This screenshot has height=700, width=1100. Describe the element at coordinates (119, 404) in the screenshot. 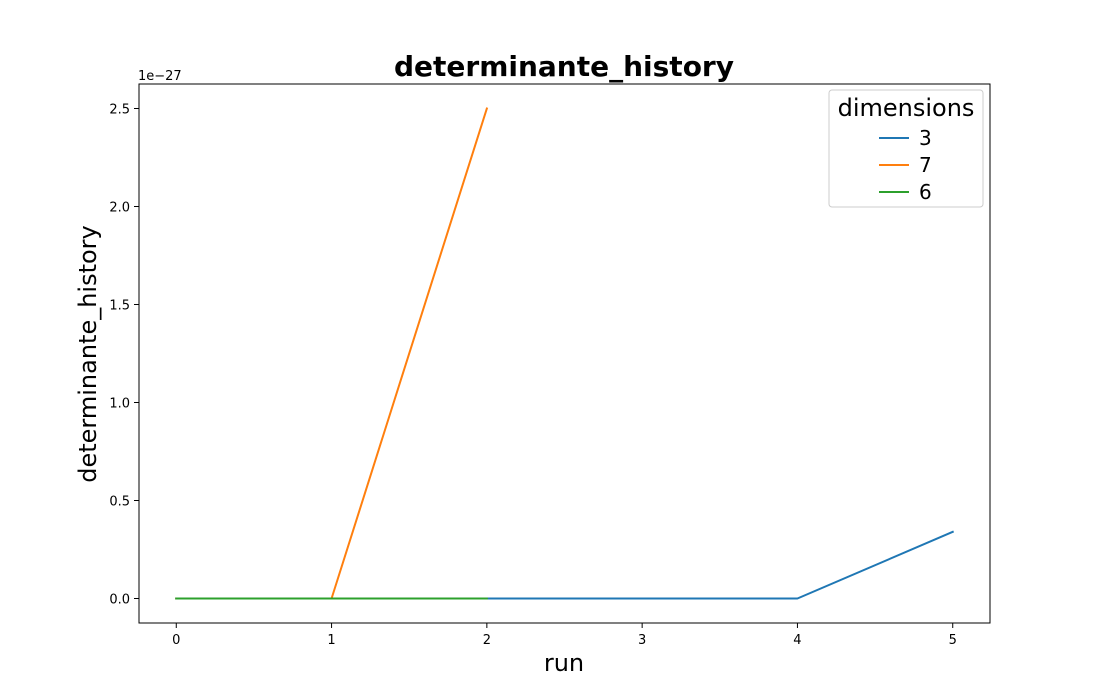

I see `y-tick-label: 1.0` at that location.